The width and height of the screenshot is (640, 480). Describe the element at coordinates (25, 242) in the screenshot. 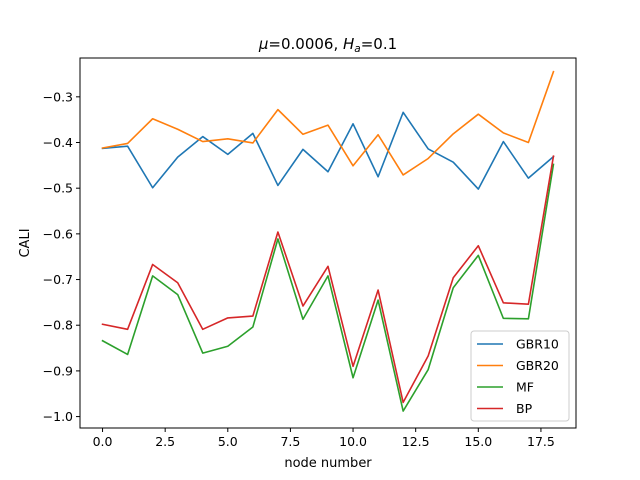

I see `y-axis-label: CALI` at that location.